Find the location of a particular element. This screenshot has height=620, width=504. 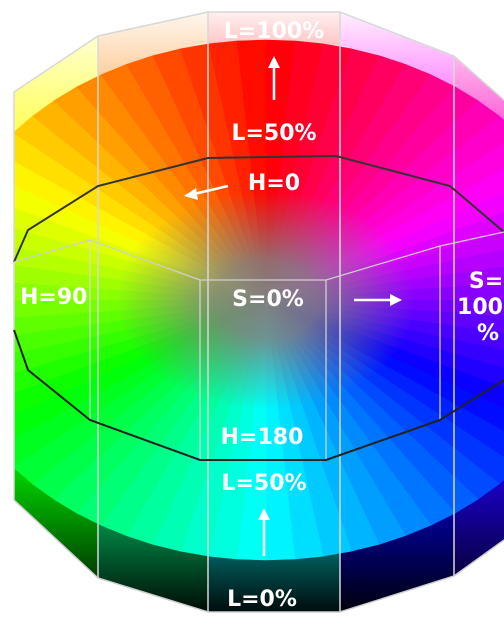

arrow-left-hue is located at coordinates (206, 192).